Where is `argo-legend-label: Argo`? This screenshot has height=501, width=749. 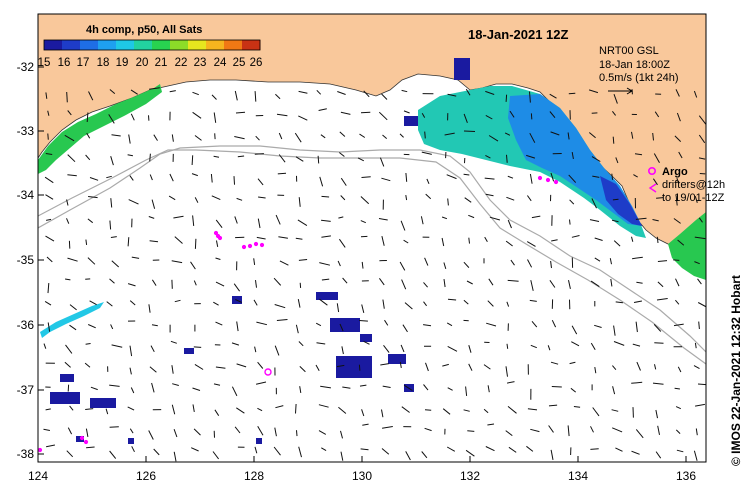 argo-legend-label: Argo is located at coordinates (675, 172).